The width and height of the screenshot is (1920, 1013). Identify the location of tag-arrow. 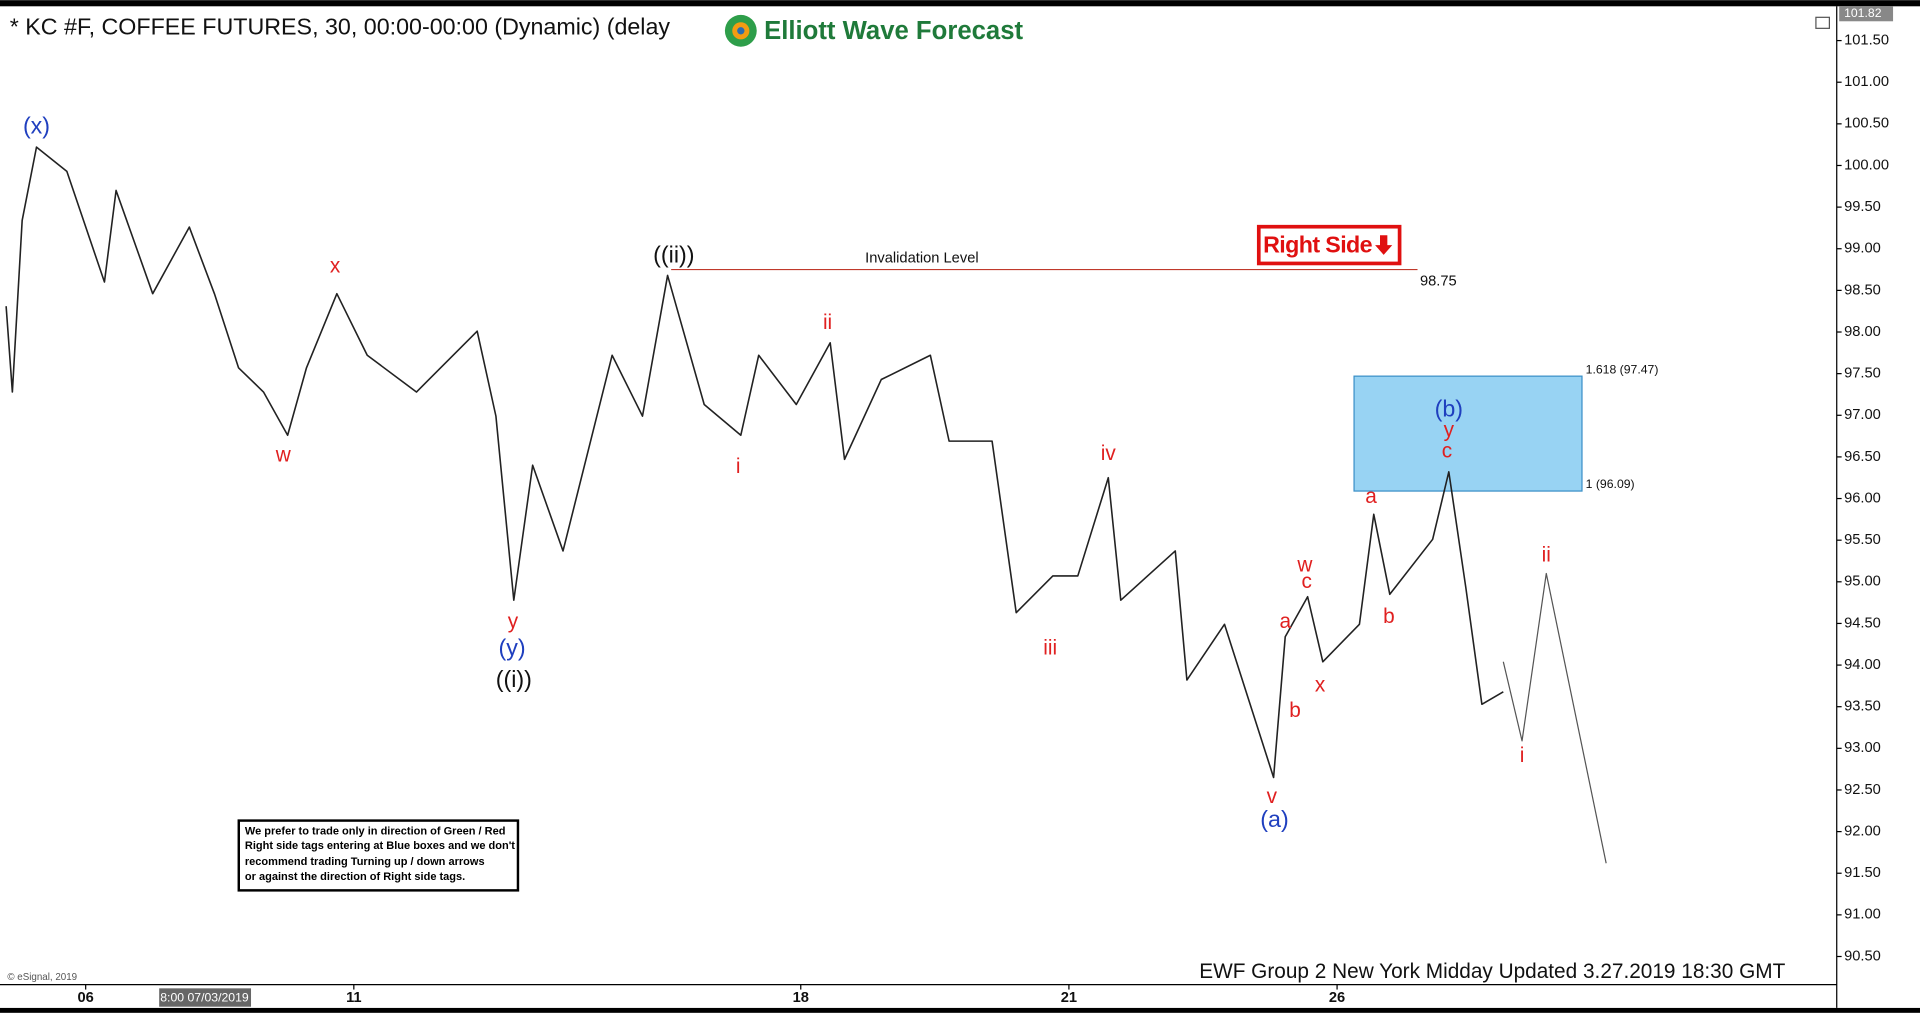
(1384, 245).